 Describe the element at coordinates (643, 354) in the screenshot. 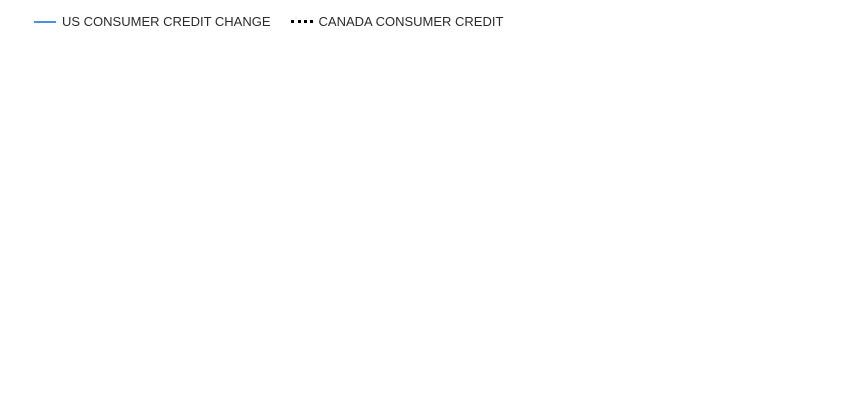

I see `x-tick-label: 2022` at that location.